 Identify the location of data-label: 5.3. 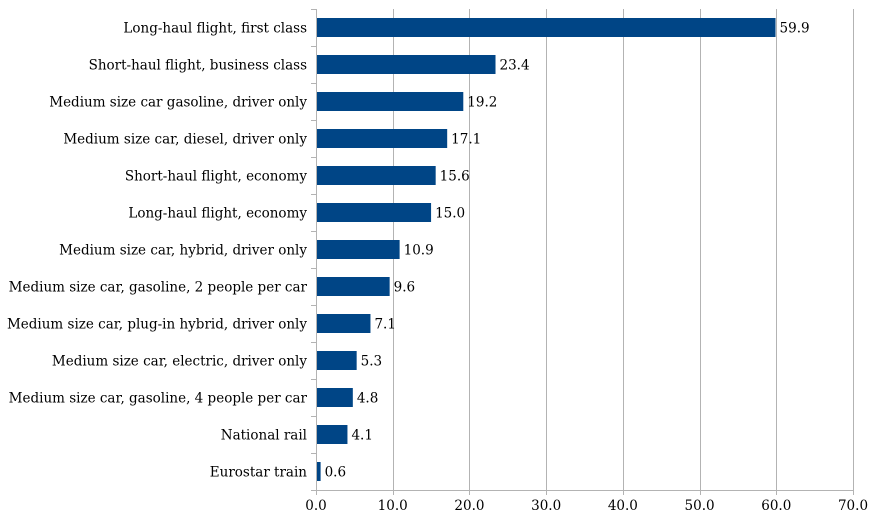
(371, 362).